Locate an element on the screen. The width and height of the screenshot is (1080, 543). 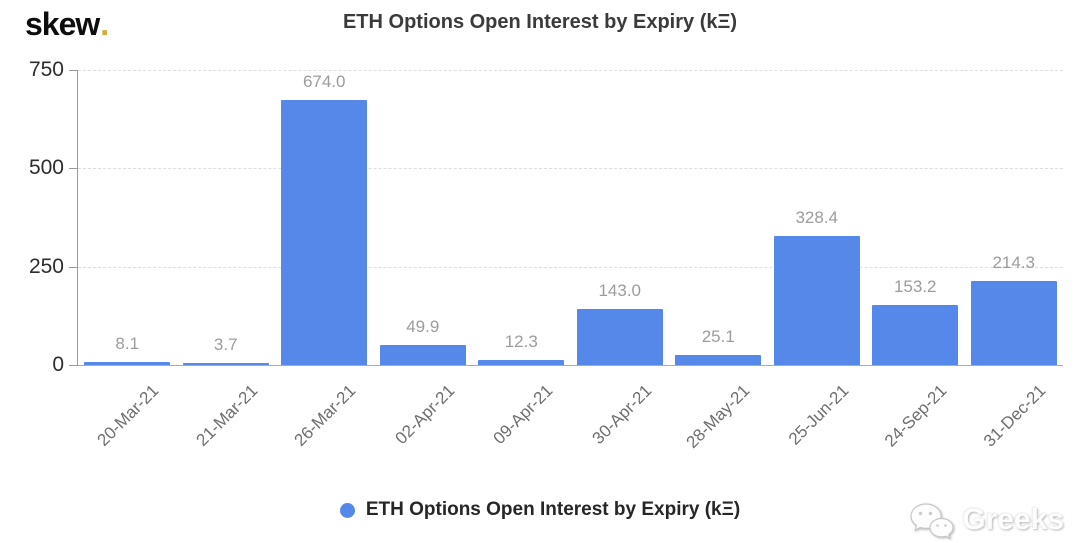
legend-item: ETH Options Open Interest by Expiry (kΞ) is located at coordinates (540, 510).